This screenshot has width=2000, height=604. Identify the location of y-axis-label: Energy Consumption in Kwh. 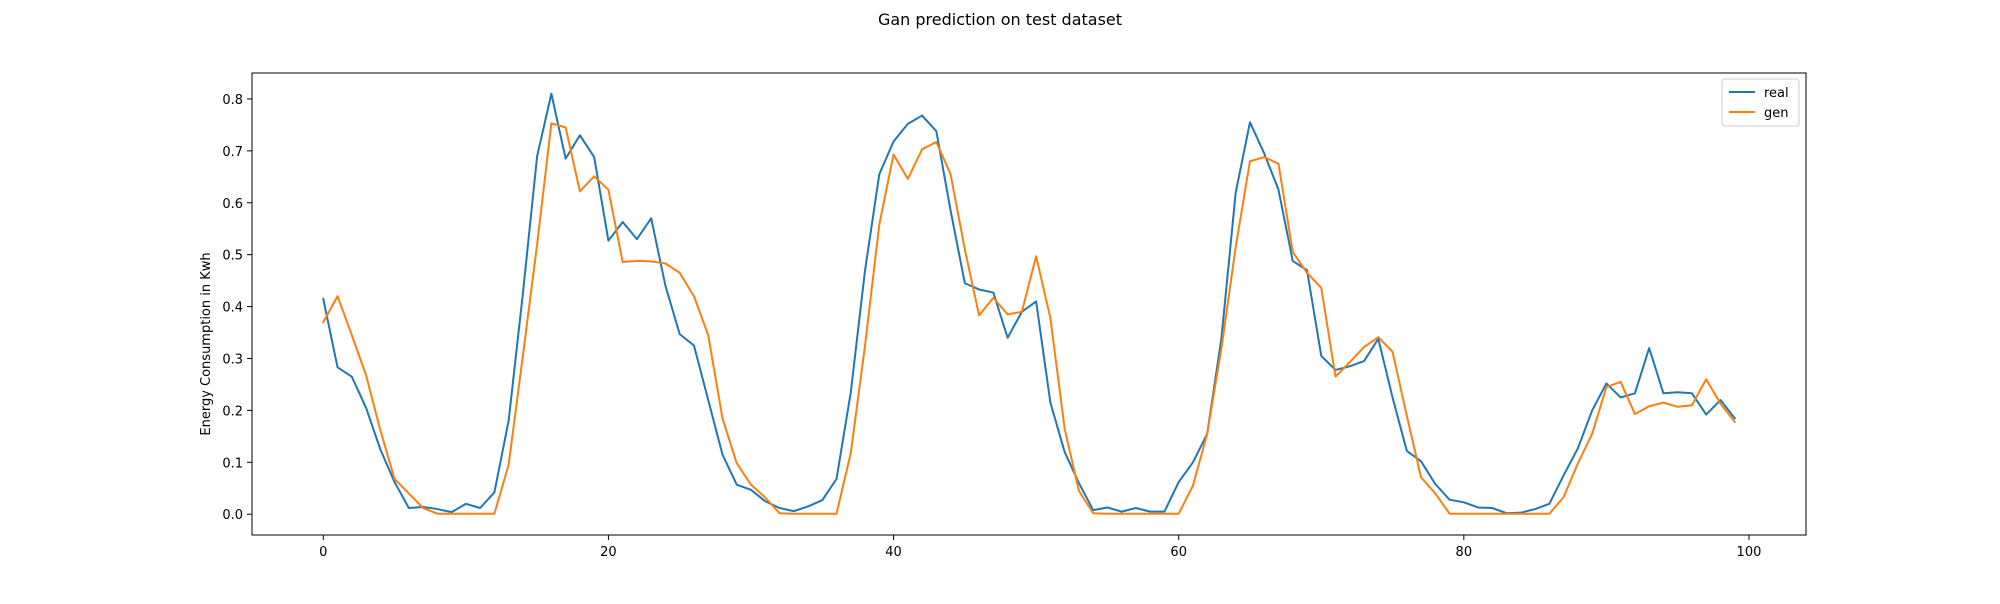
(206, 343).